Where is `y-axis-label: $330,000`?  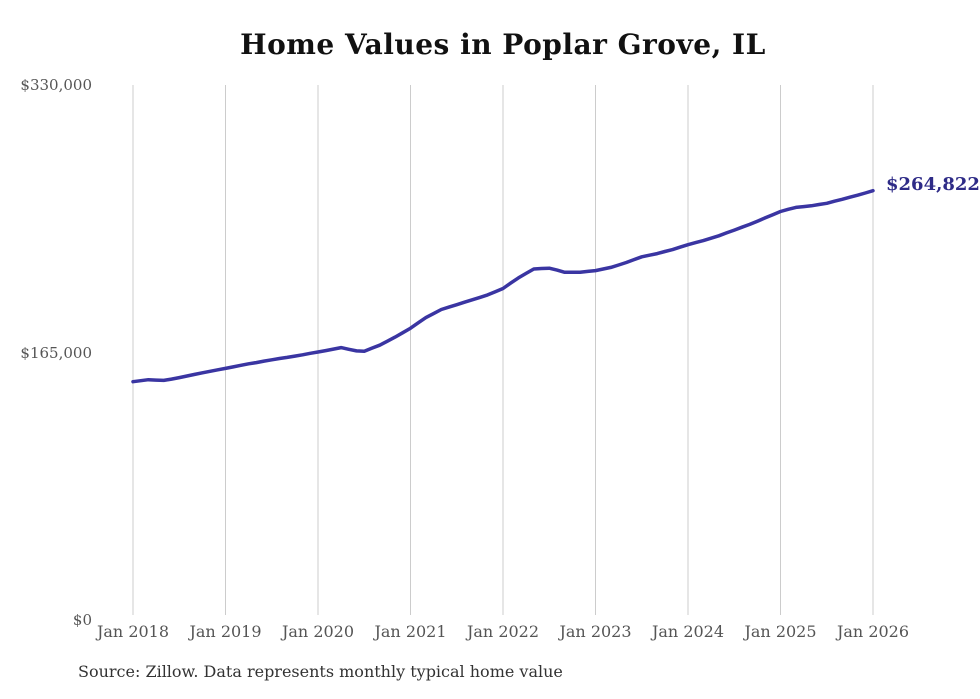
y-axis-label: $330,000 is located at coordinates (56, 85).